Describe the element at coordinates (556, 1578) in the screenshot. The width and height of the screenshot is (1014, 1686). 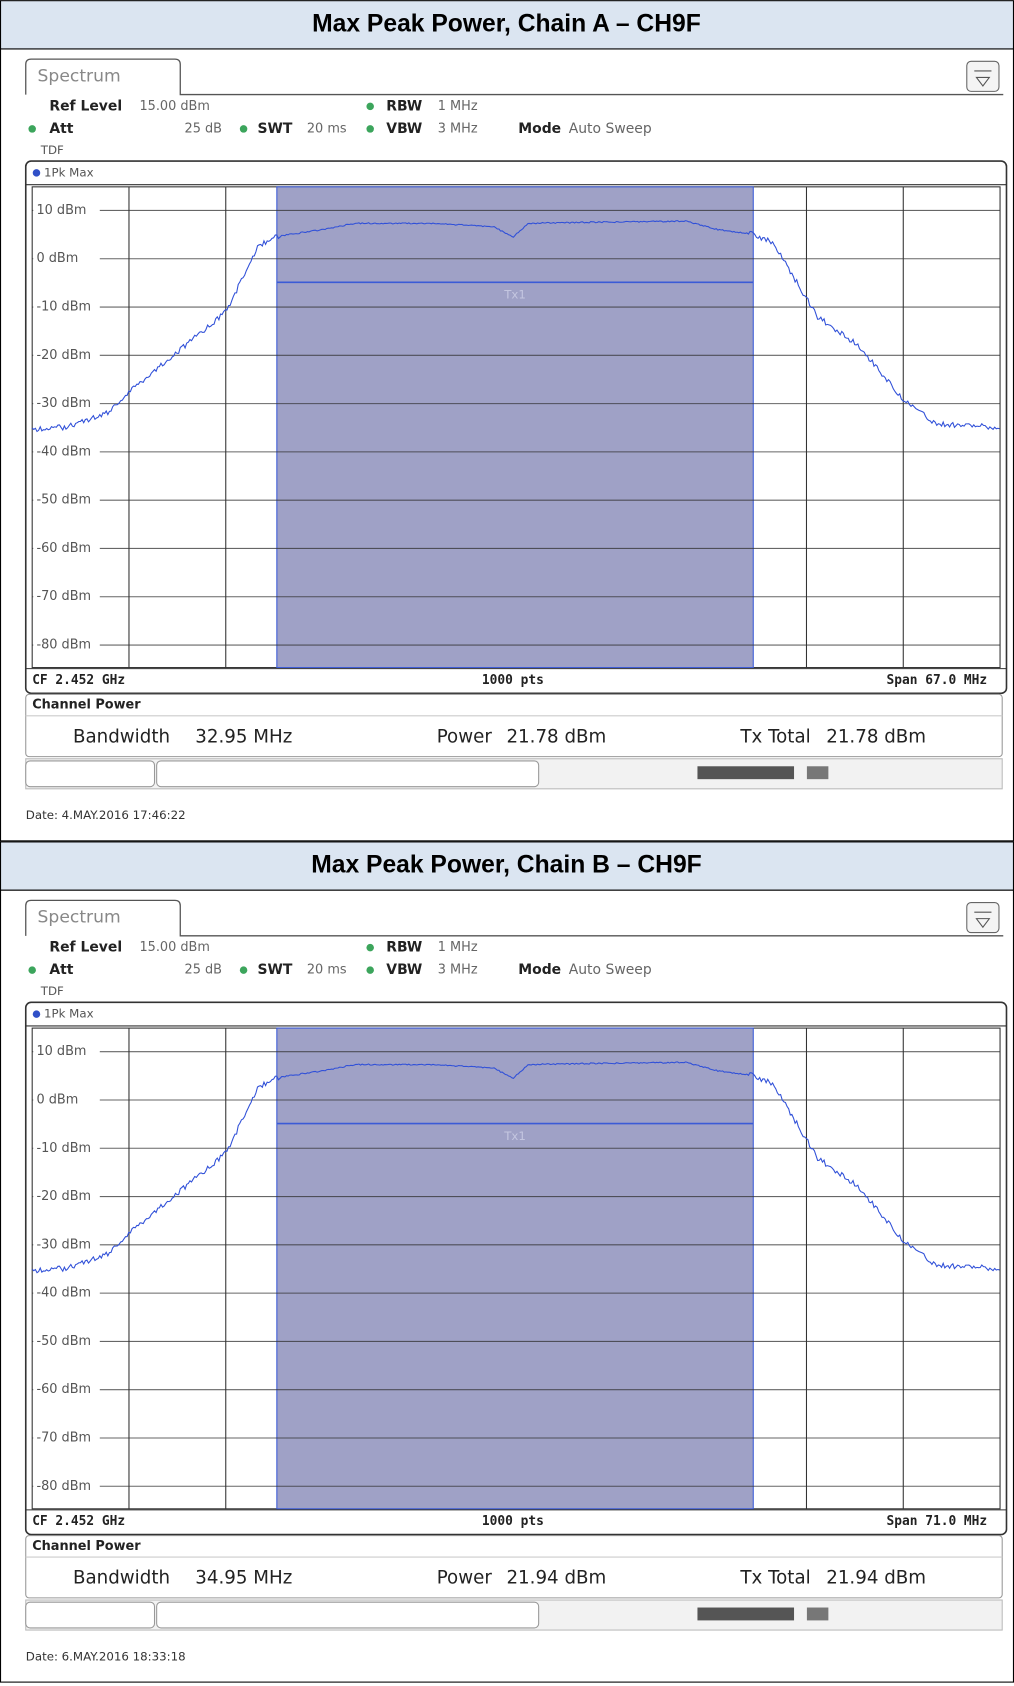
I see `power: 21.94 dBm` at that location.